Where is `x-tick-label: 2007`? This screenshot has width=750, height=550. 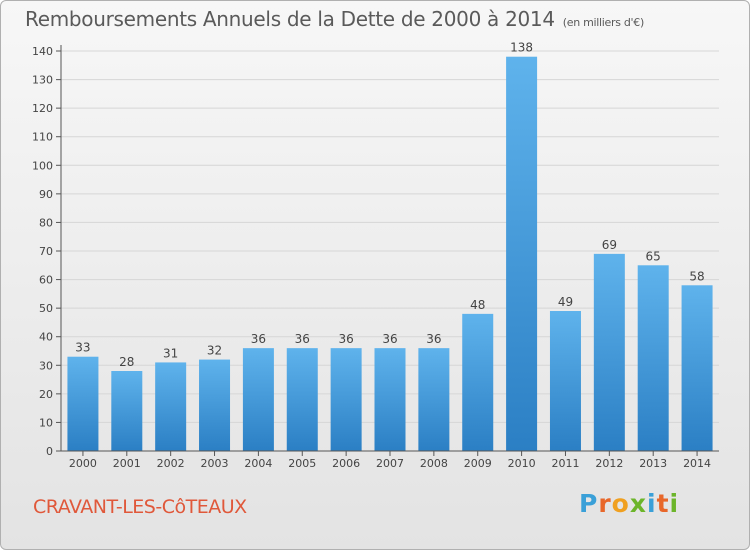 x-tick-label: 2007 is located at coordinates (390, 463).